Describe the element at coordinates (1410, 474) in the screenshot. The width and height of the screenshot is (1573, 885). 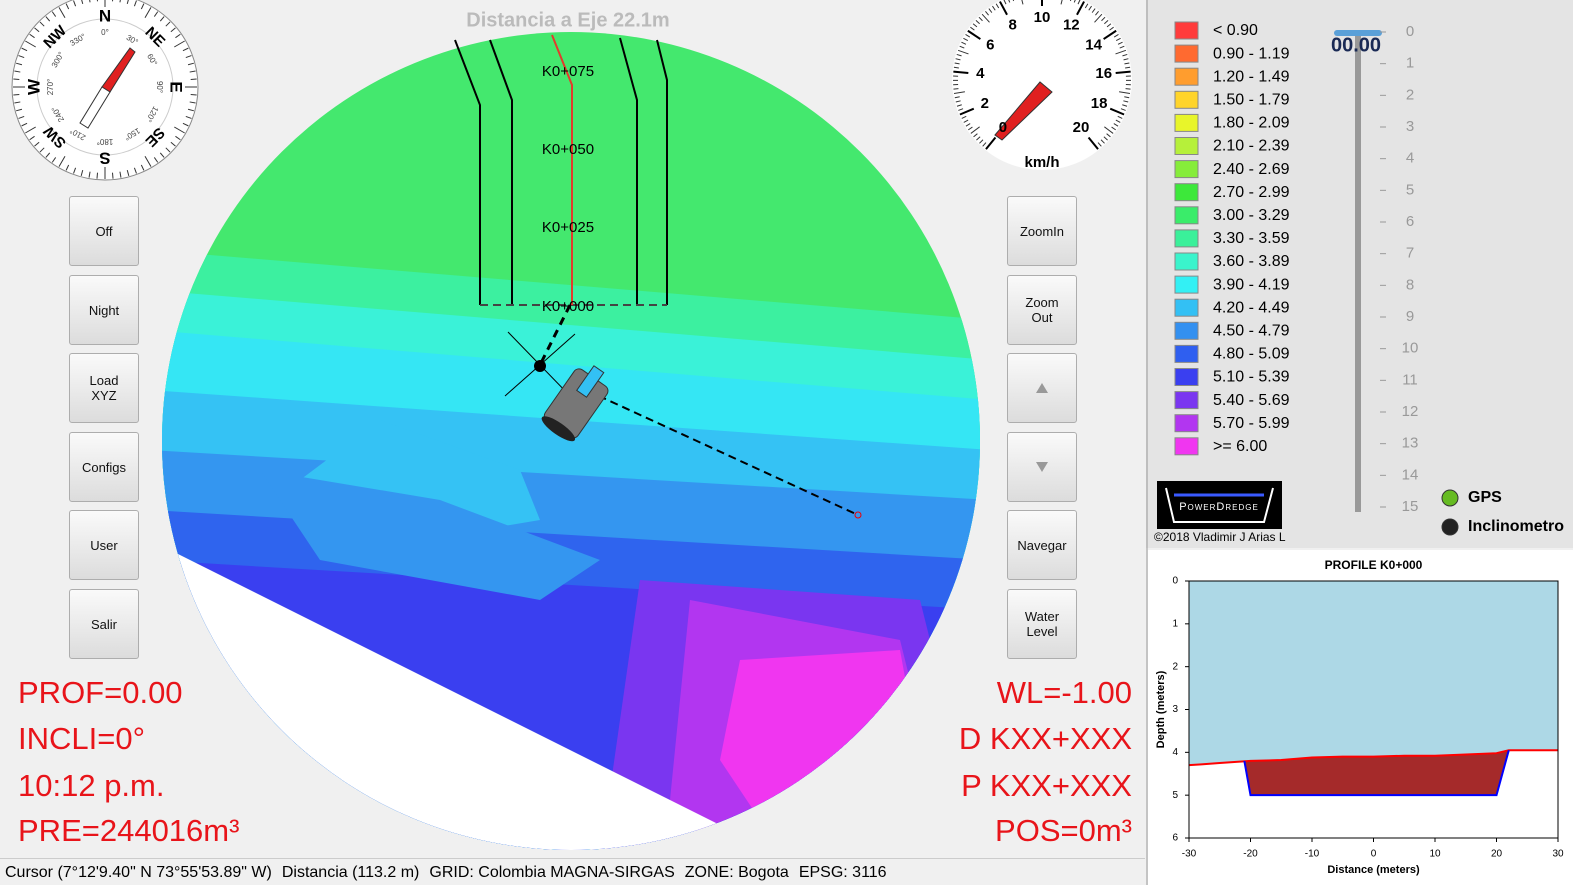
I see `gauge-tick-label: 14` at that location.